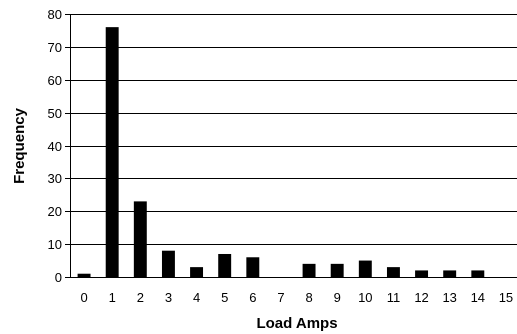 The width and height of the screenshot is (517, 334). I want to click on y-tick-label: 30, so click(55, 178).